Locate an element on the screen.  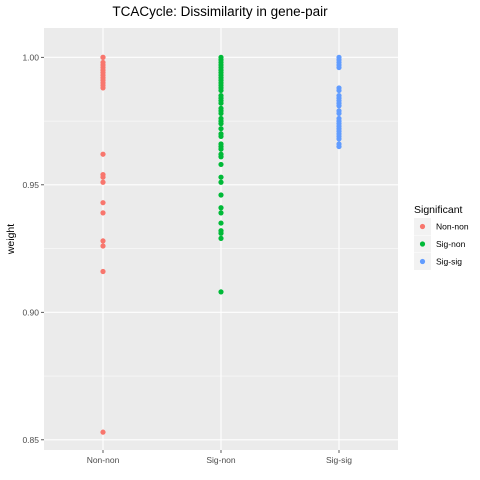
y-tick-label: 1.00 is located at coordinates (30, 57).